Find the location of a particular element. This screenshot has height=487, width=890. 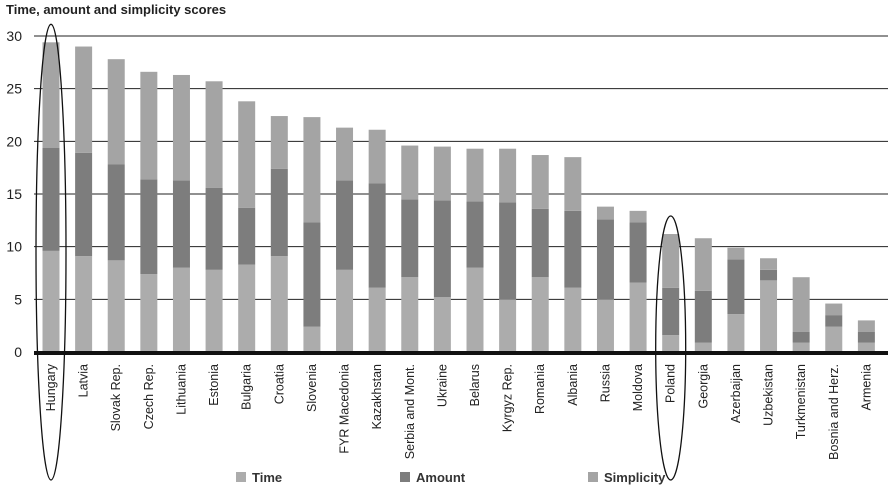

category-label: Turkmenistan is located at coordinates (801, 401).